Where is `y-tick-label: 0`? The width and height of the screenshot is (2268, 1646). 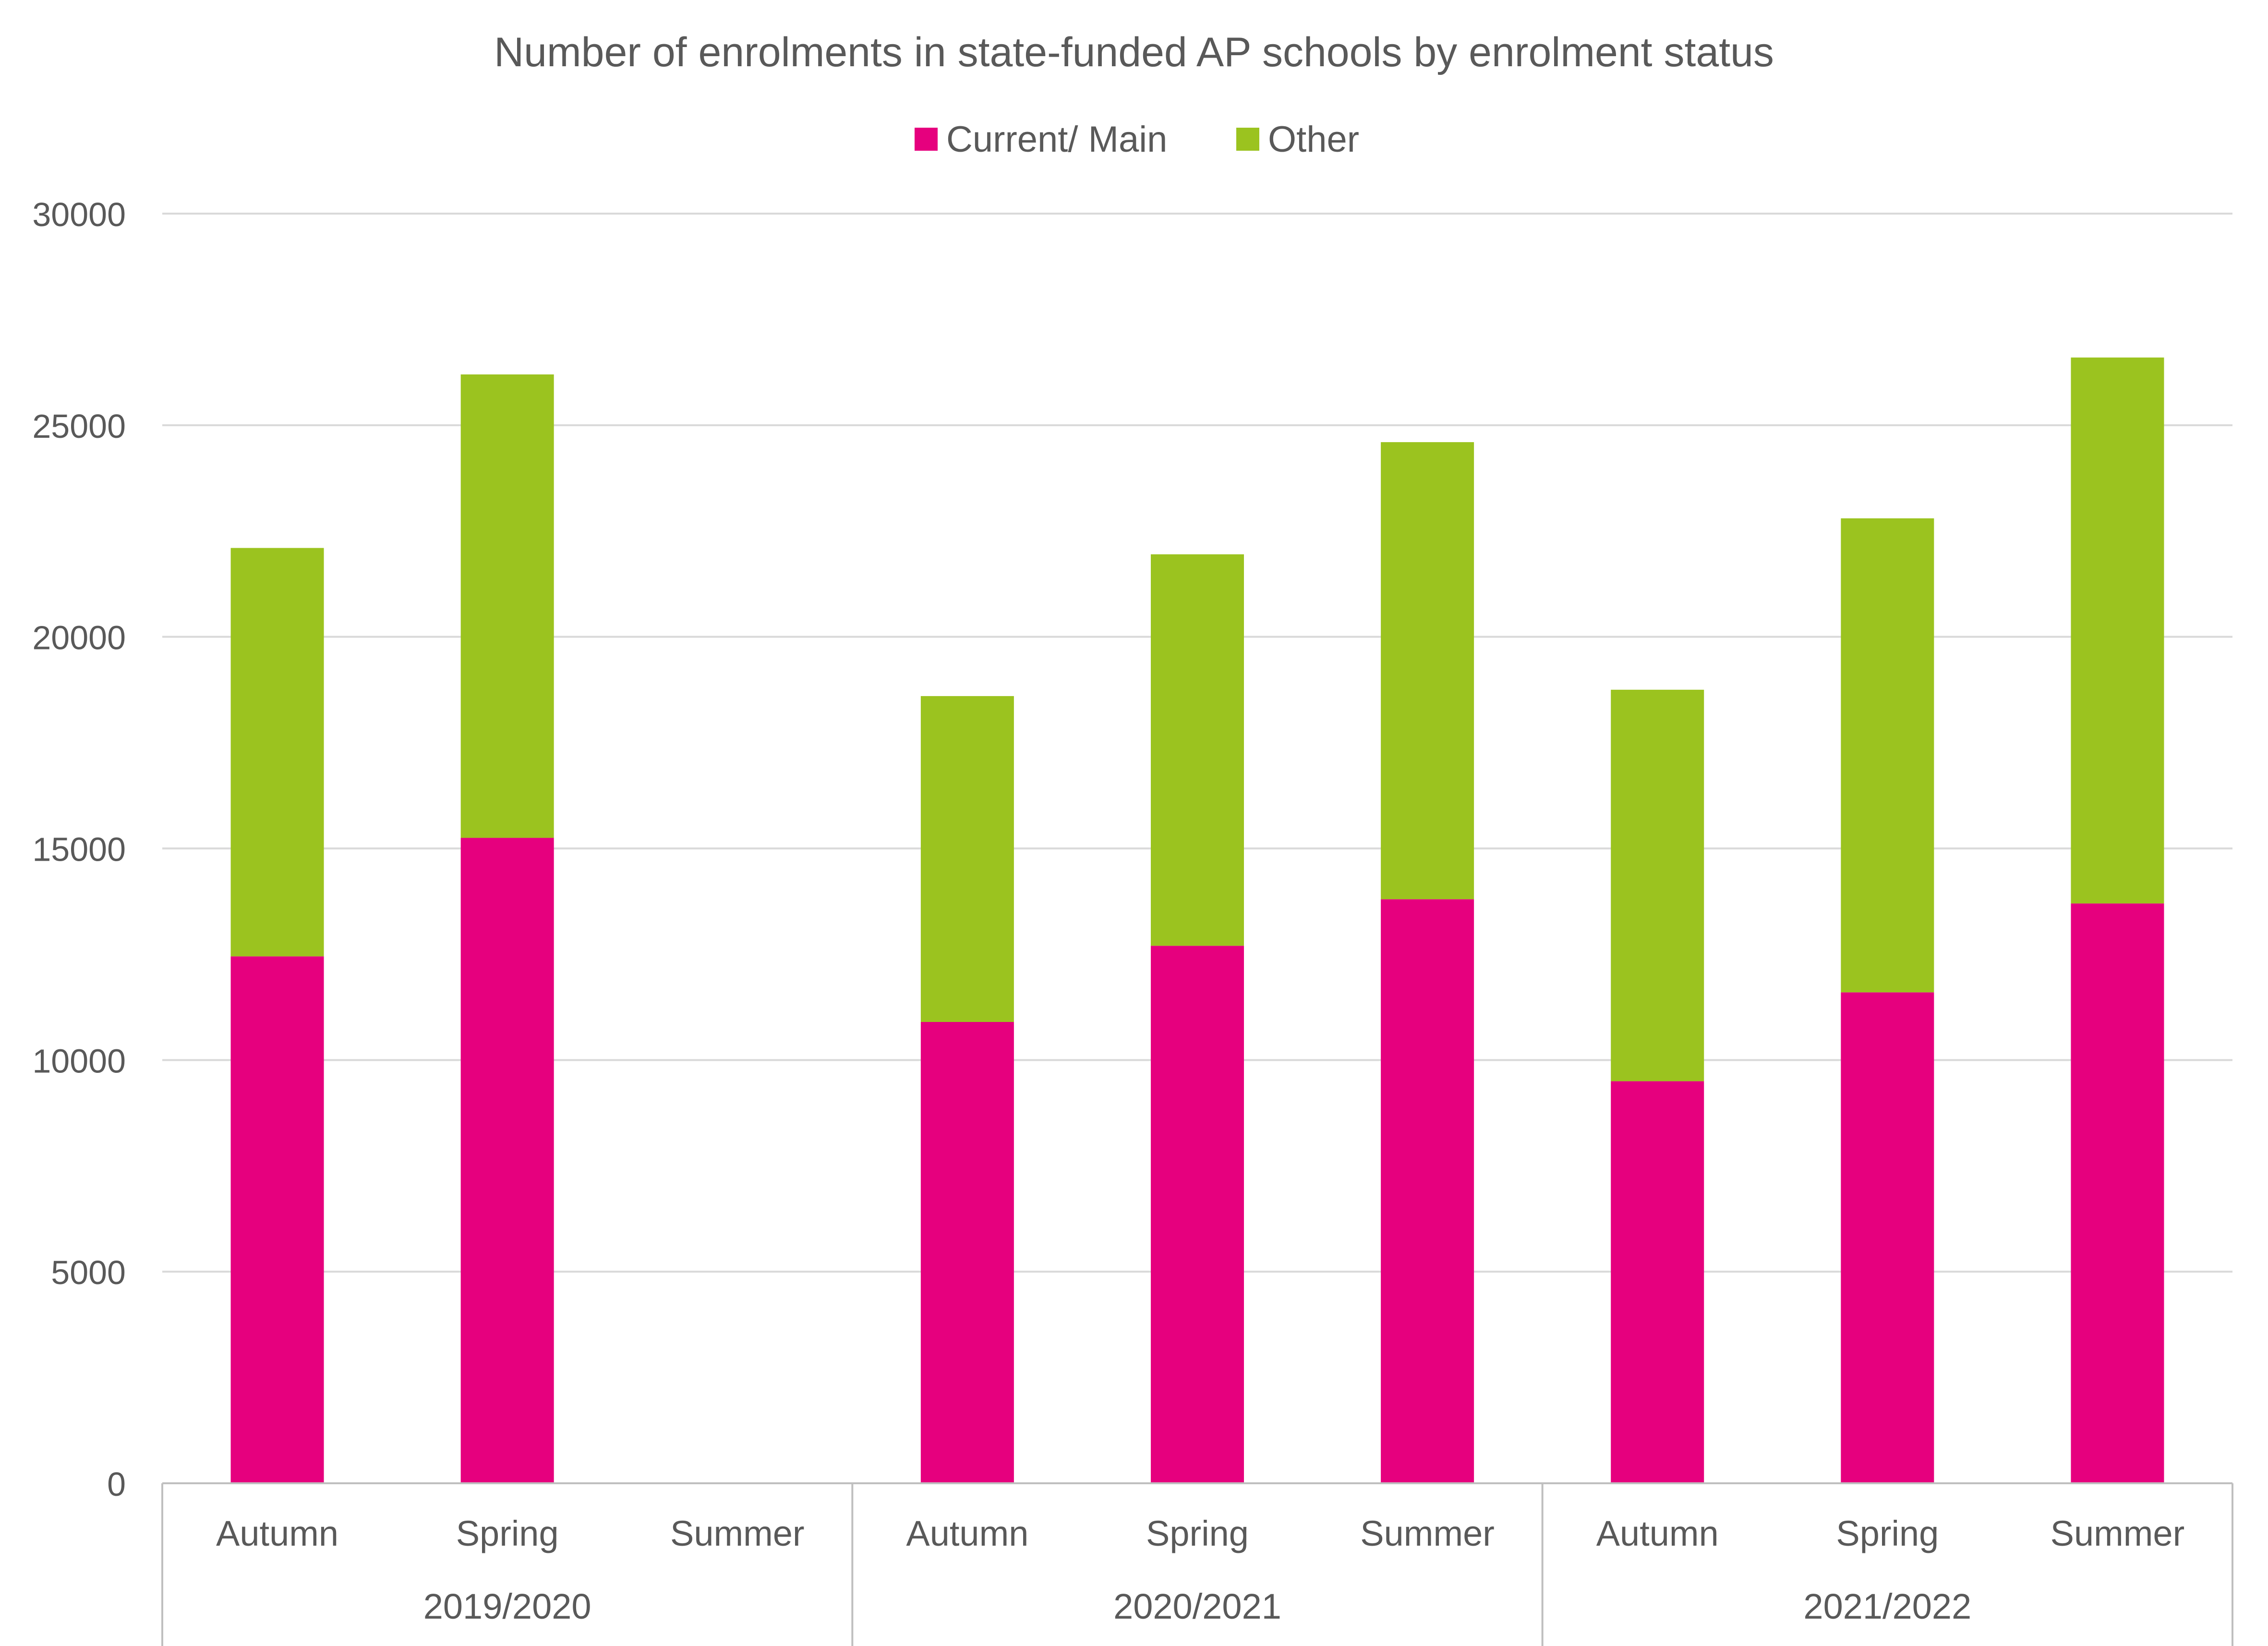
y-tick-label: 0 is located at coordinates (116, 1484).